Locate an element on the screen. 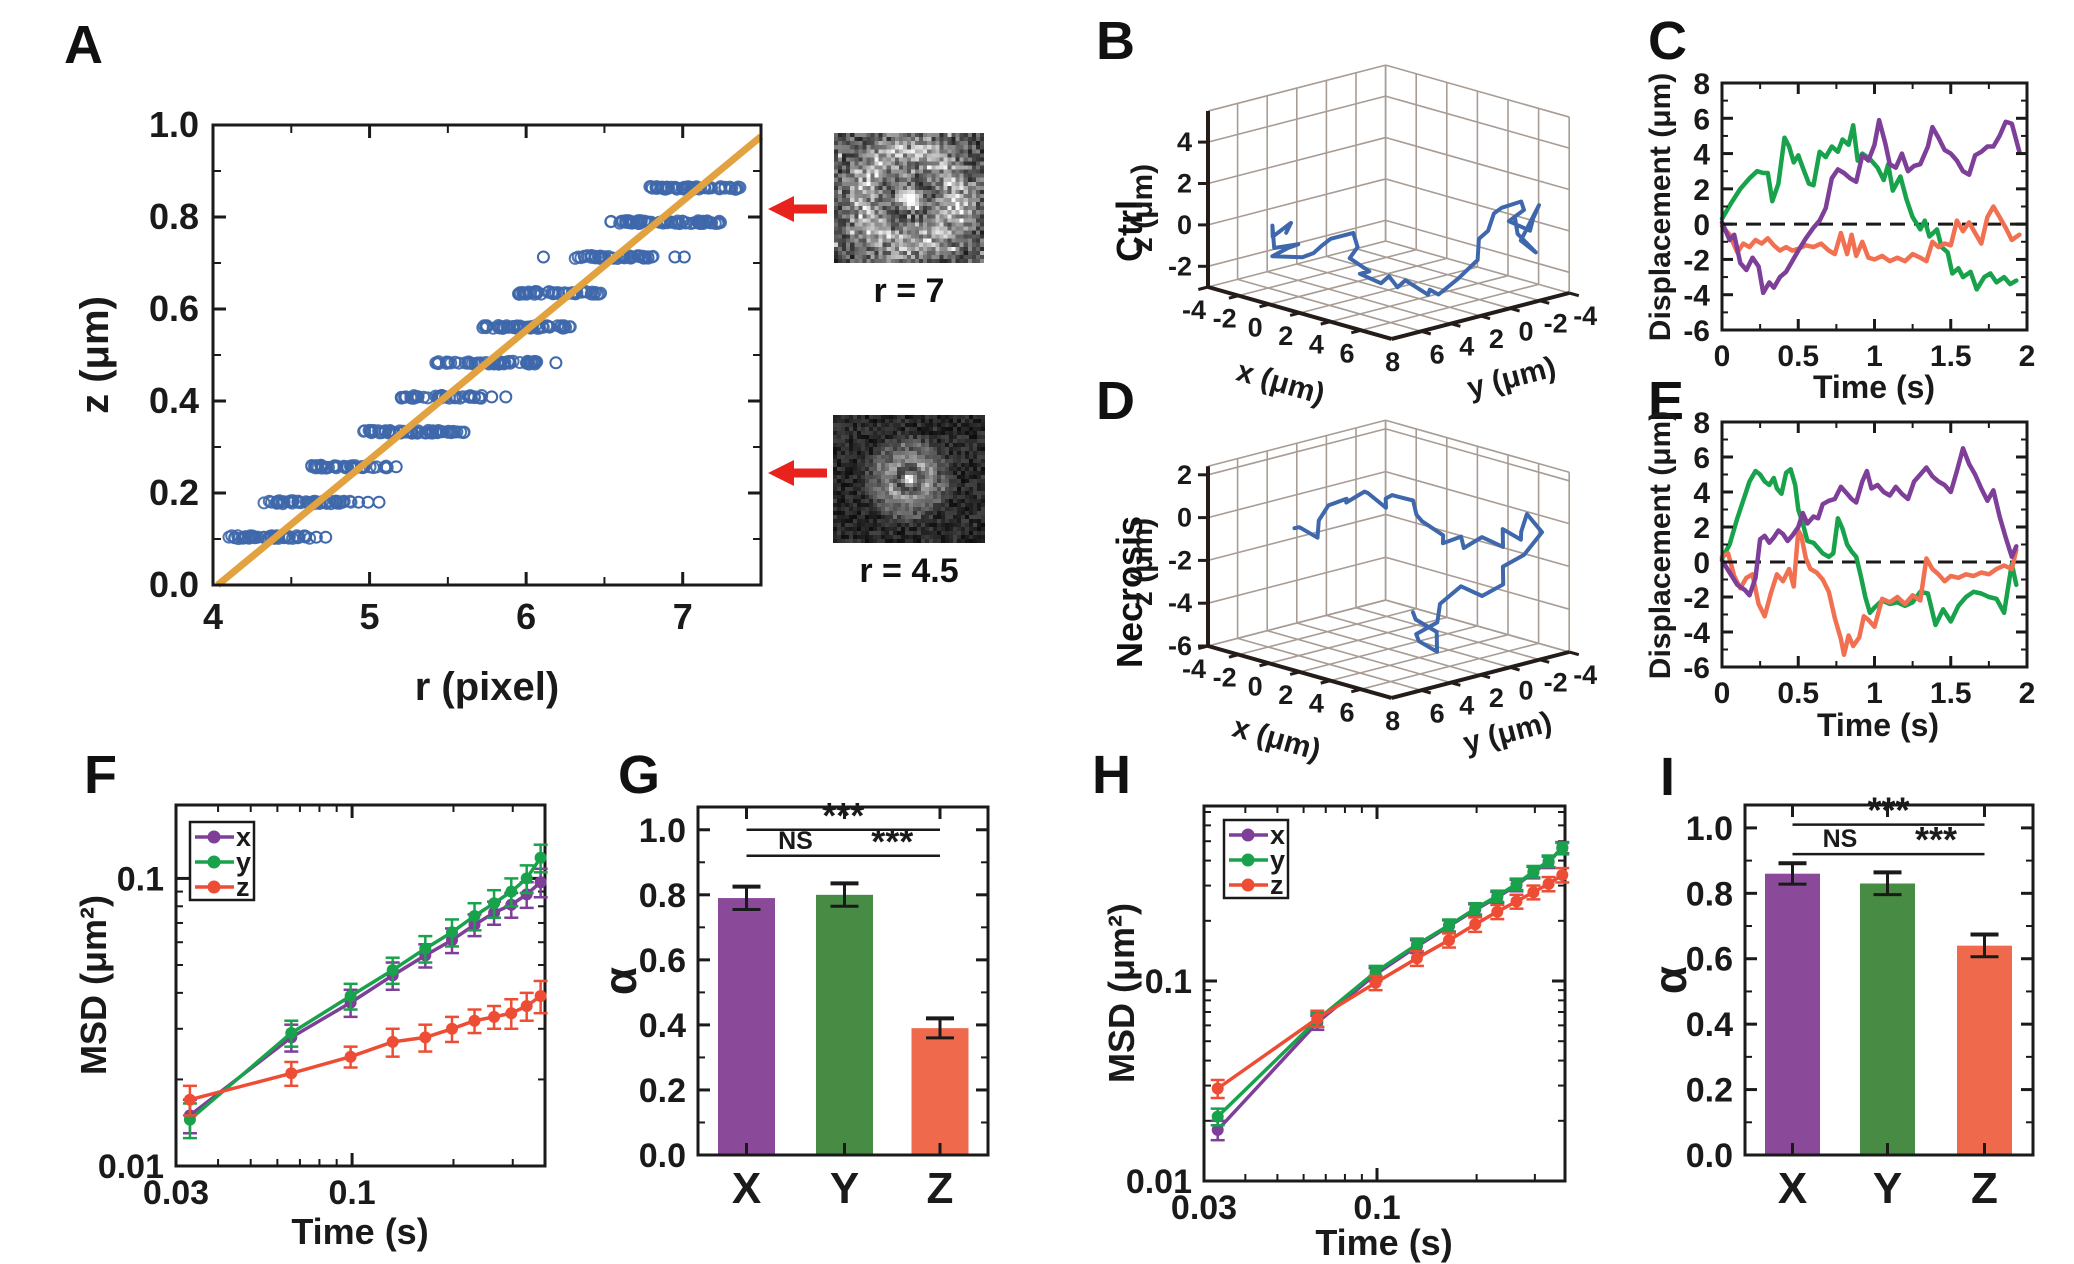 The image size is (2074, 1264). panel-letter-d: D is located at coordinates (1115, 401).